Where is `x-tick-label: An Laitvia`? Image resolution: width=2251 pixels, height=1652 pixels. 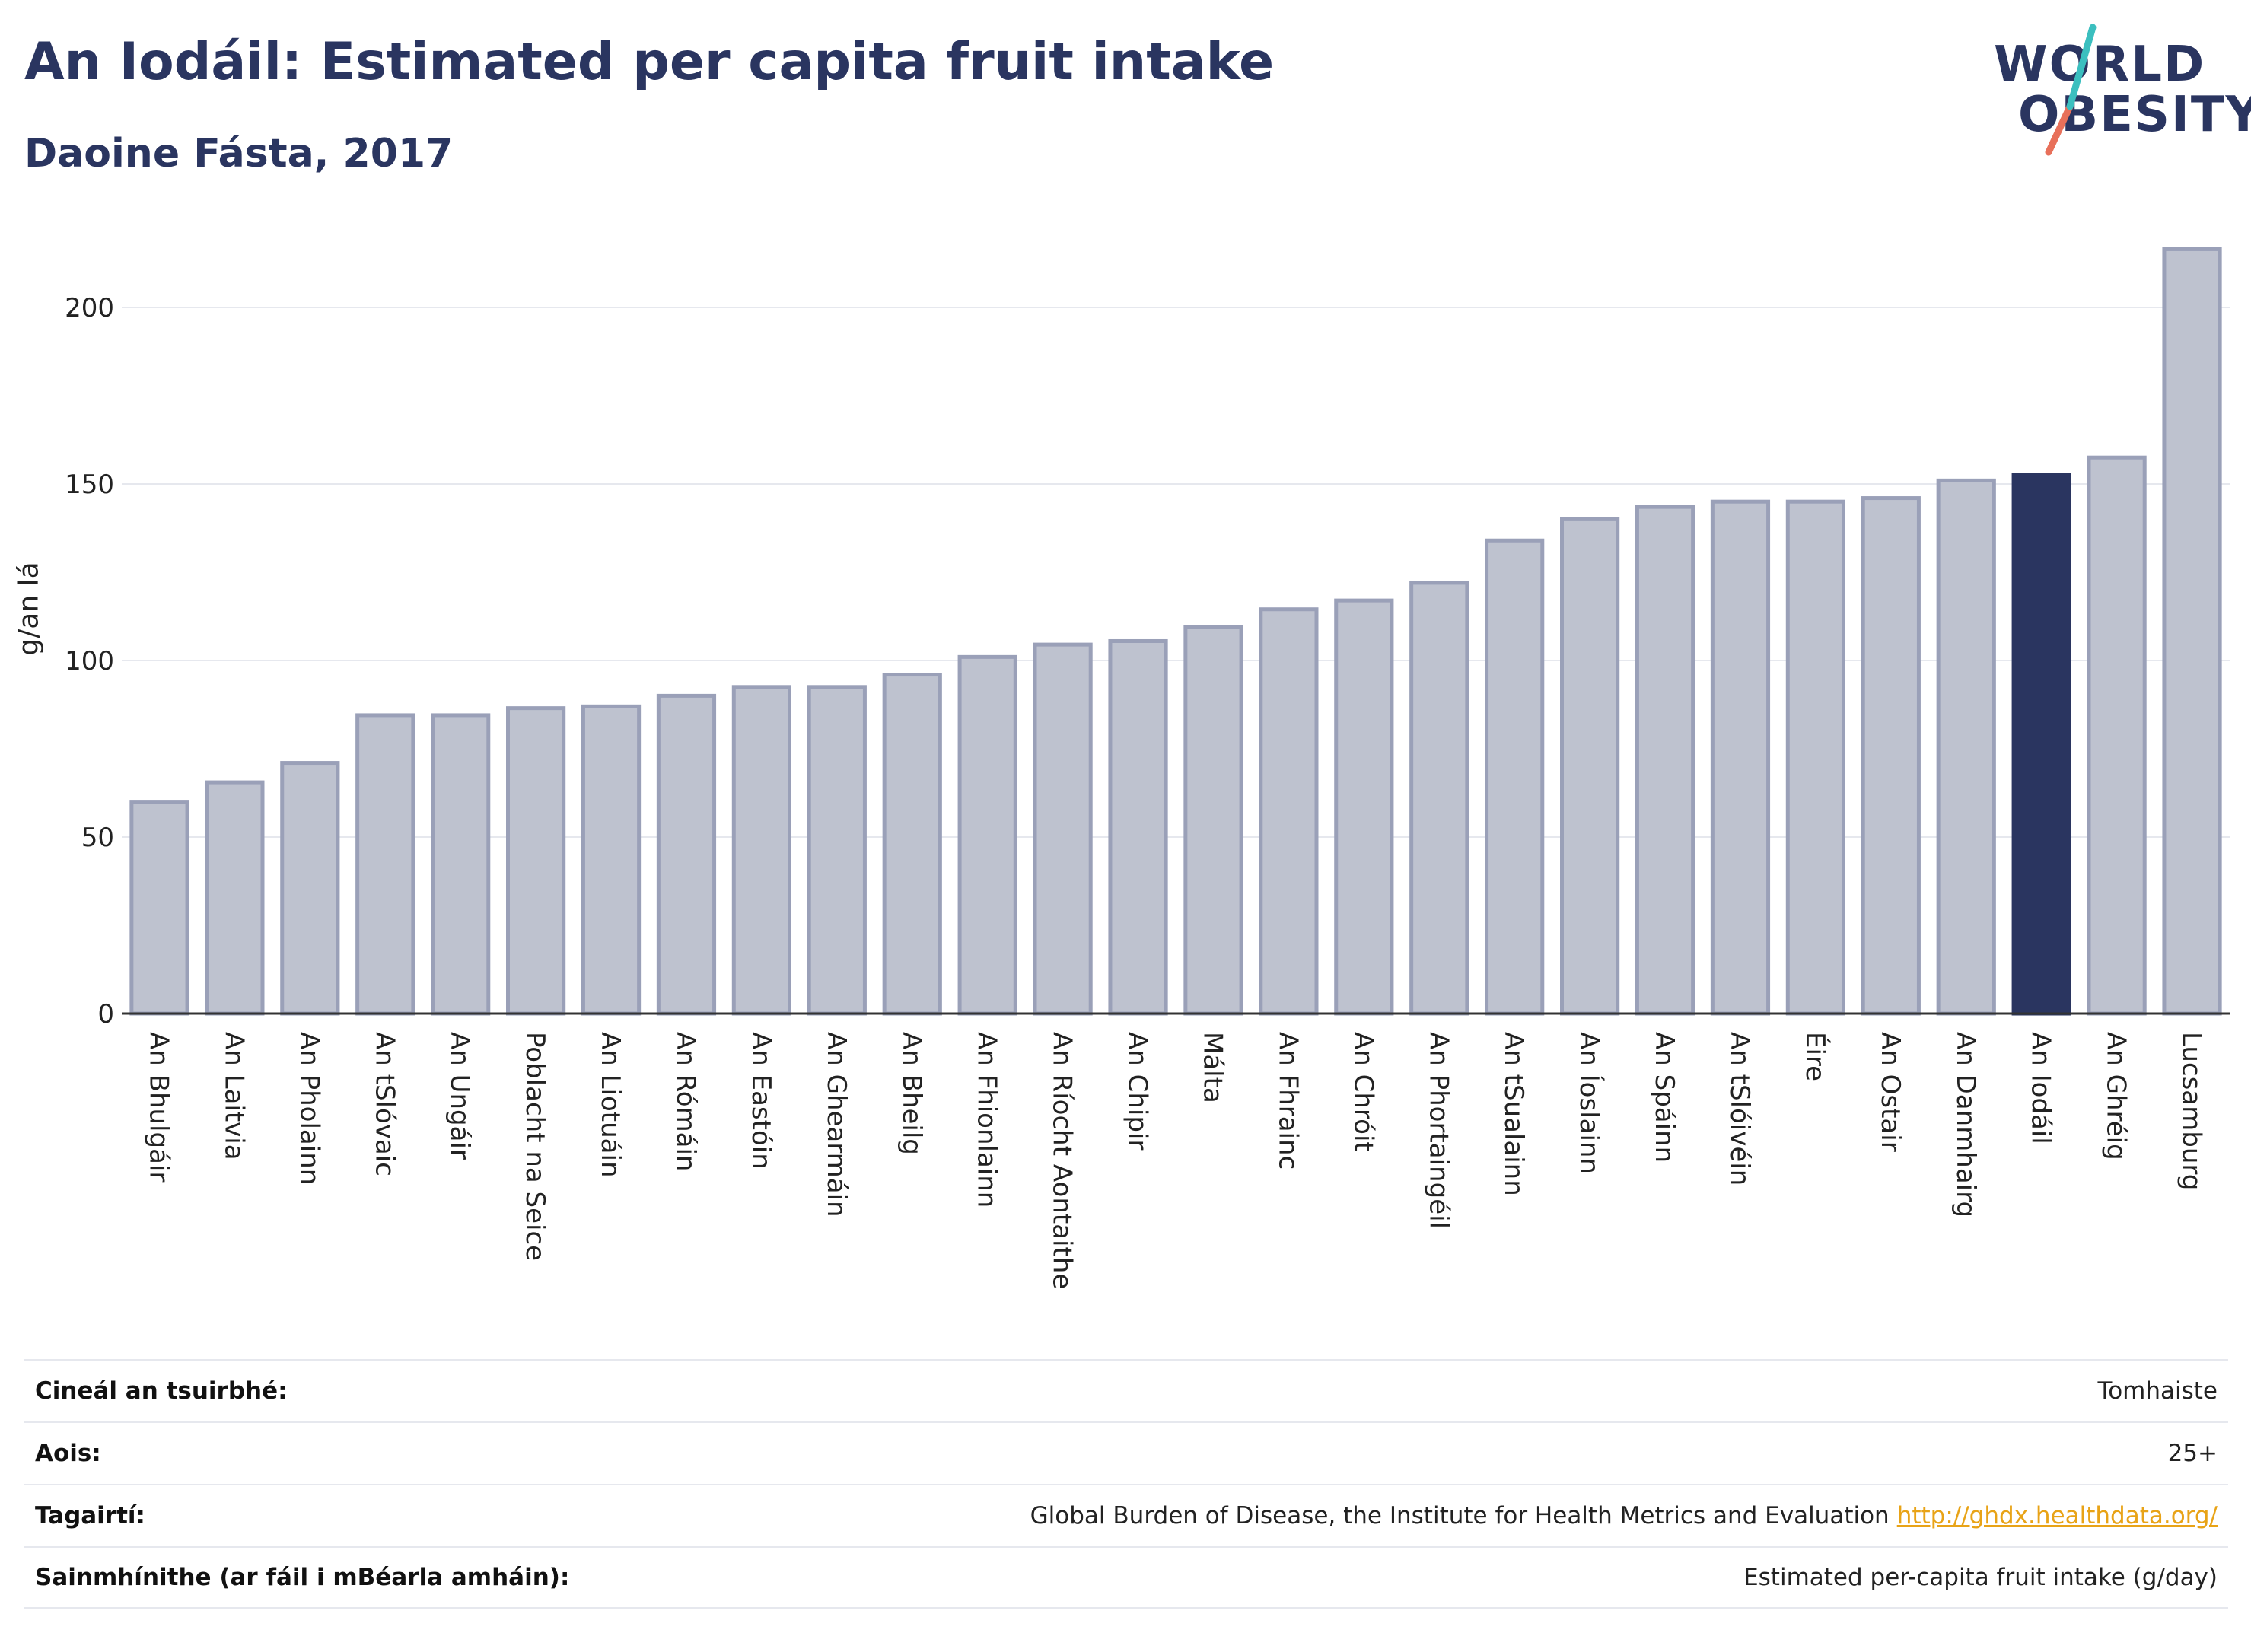
x-tick-label: An Laitvia is located at coordinates (233, 1096).